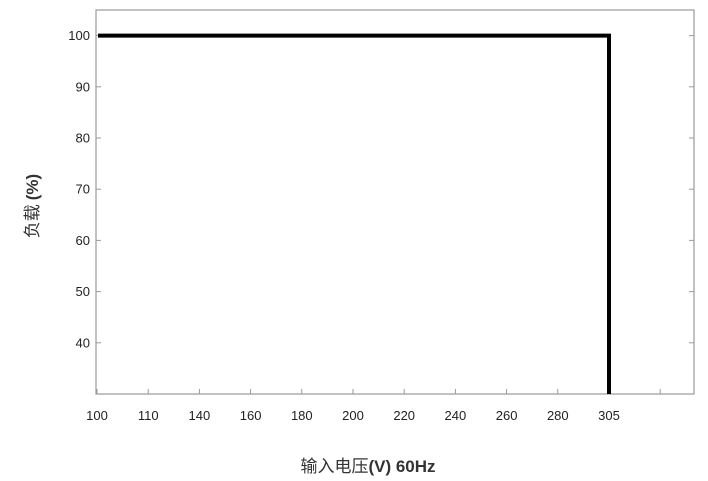 The width and height of the screenshot is (708, 481). What do you see at coordinates (83, 291) in the screenshot?
I see `y-tick-label: 50` at bounding box center [83, 291].